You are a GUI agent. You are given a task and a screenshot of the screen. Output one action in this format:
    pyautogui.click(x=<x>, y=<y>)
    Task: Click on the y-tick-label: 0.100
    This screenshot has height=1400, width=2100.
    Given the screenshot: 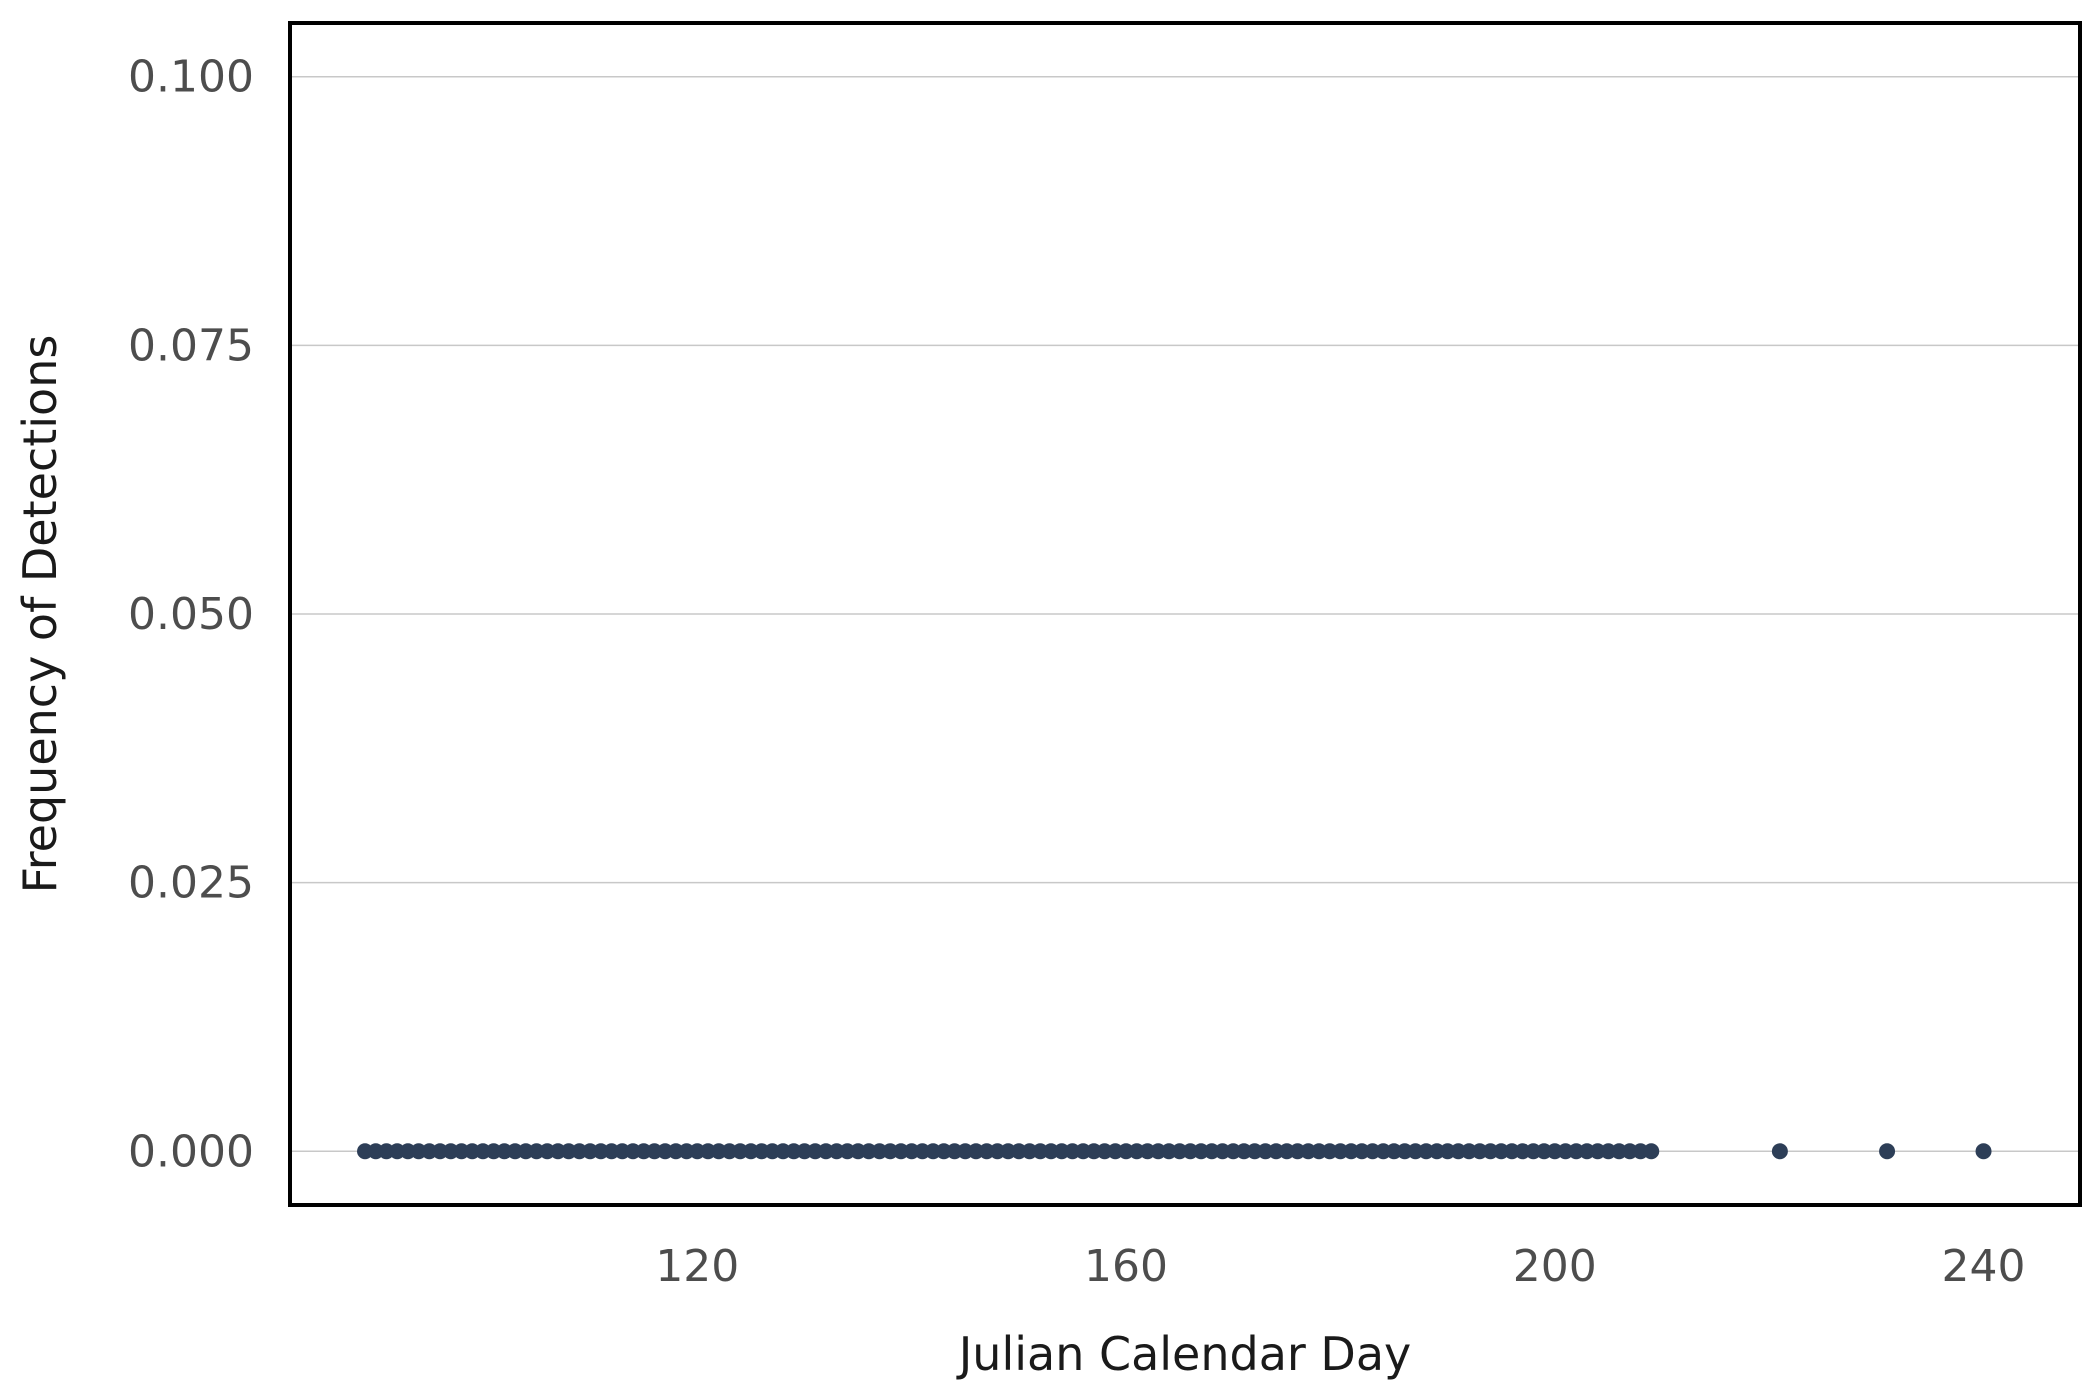 What is the action you would take?
    pyautogui.click(x=191, y=77)
    